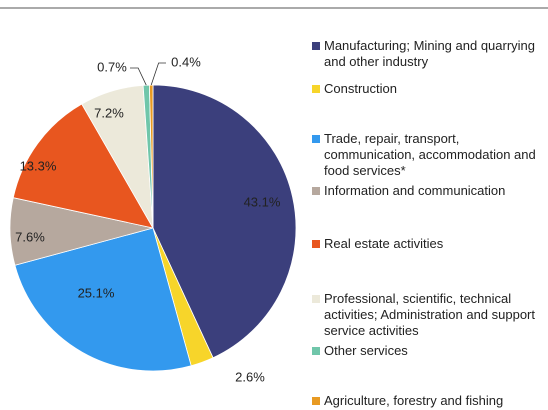 This screenshot has height=410, width=548. Describe the element at coordinates (366, 350) in the screenshot. I see `legend-label: Other services` at that location.